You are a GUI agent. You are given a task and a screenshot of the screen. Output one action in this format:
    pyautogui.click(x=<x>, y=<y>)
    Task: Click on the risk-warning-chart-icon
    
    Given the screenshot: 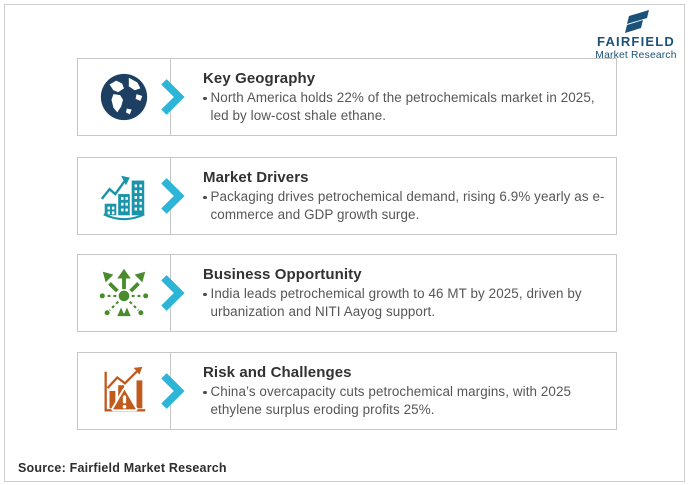 What is the action you would take?
    pyautogui.click(x=125, y=389)
    